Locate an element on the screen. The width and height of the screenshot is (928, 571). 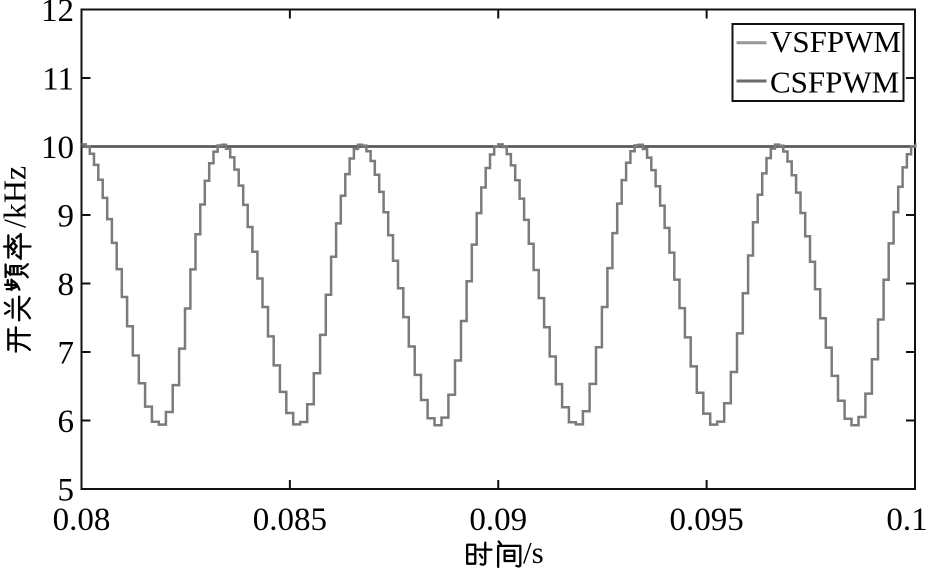
svg-text: 0.08 is located at coordinates (82, 520).